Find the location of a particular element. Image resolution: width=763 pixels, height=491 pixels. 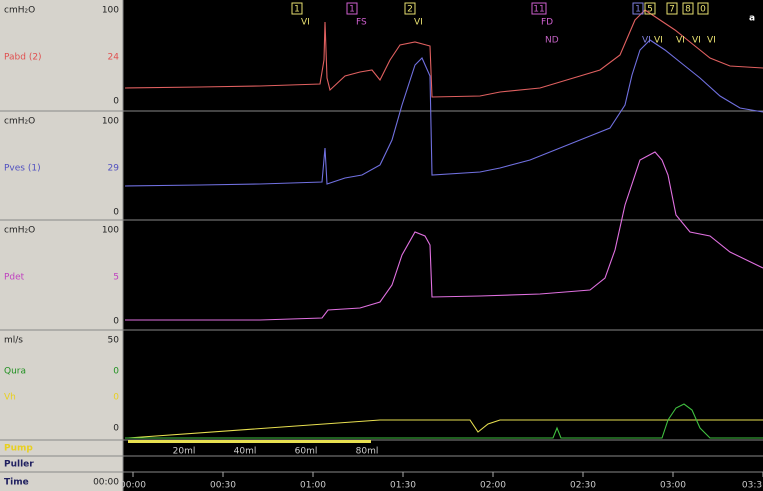

event-note: ND is located at coordinates (552, 41).